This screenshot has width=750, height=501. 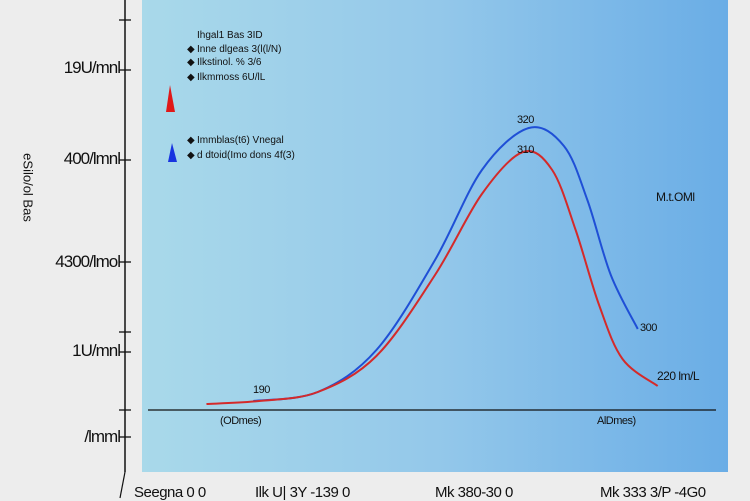 What do you see at coordinates (302, 492) in the screenshot?
I see `x-tick-label: Ilk U| 3Y -139 0` at bounding box center [302, 492].